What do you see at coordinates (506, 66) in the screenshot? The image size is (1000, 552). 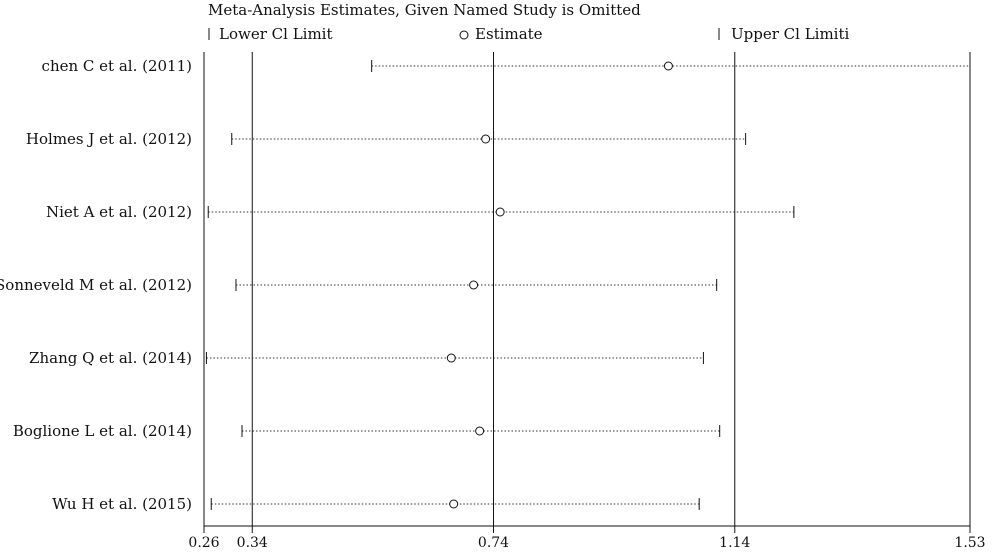 I see `study-row: chen C et al. (2011)` at bounding box center [506, 66].